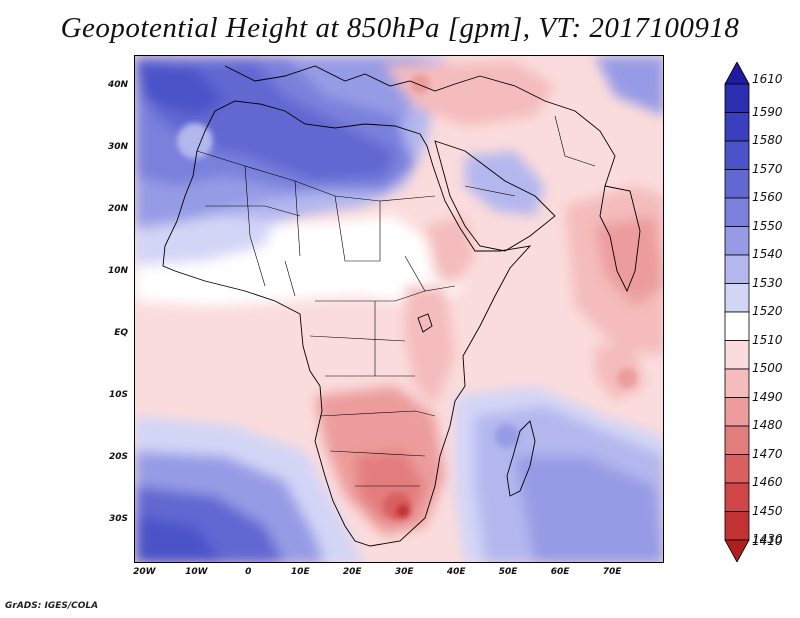 The image size is (800, 618). I want to click on lat-tick-label: 40N, so click(117, 84).